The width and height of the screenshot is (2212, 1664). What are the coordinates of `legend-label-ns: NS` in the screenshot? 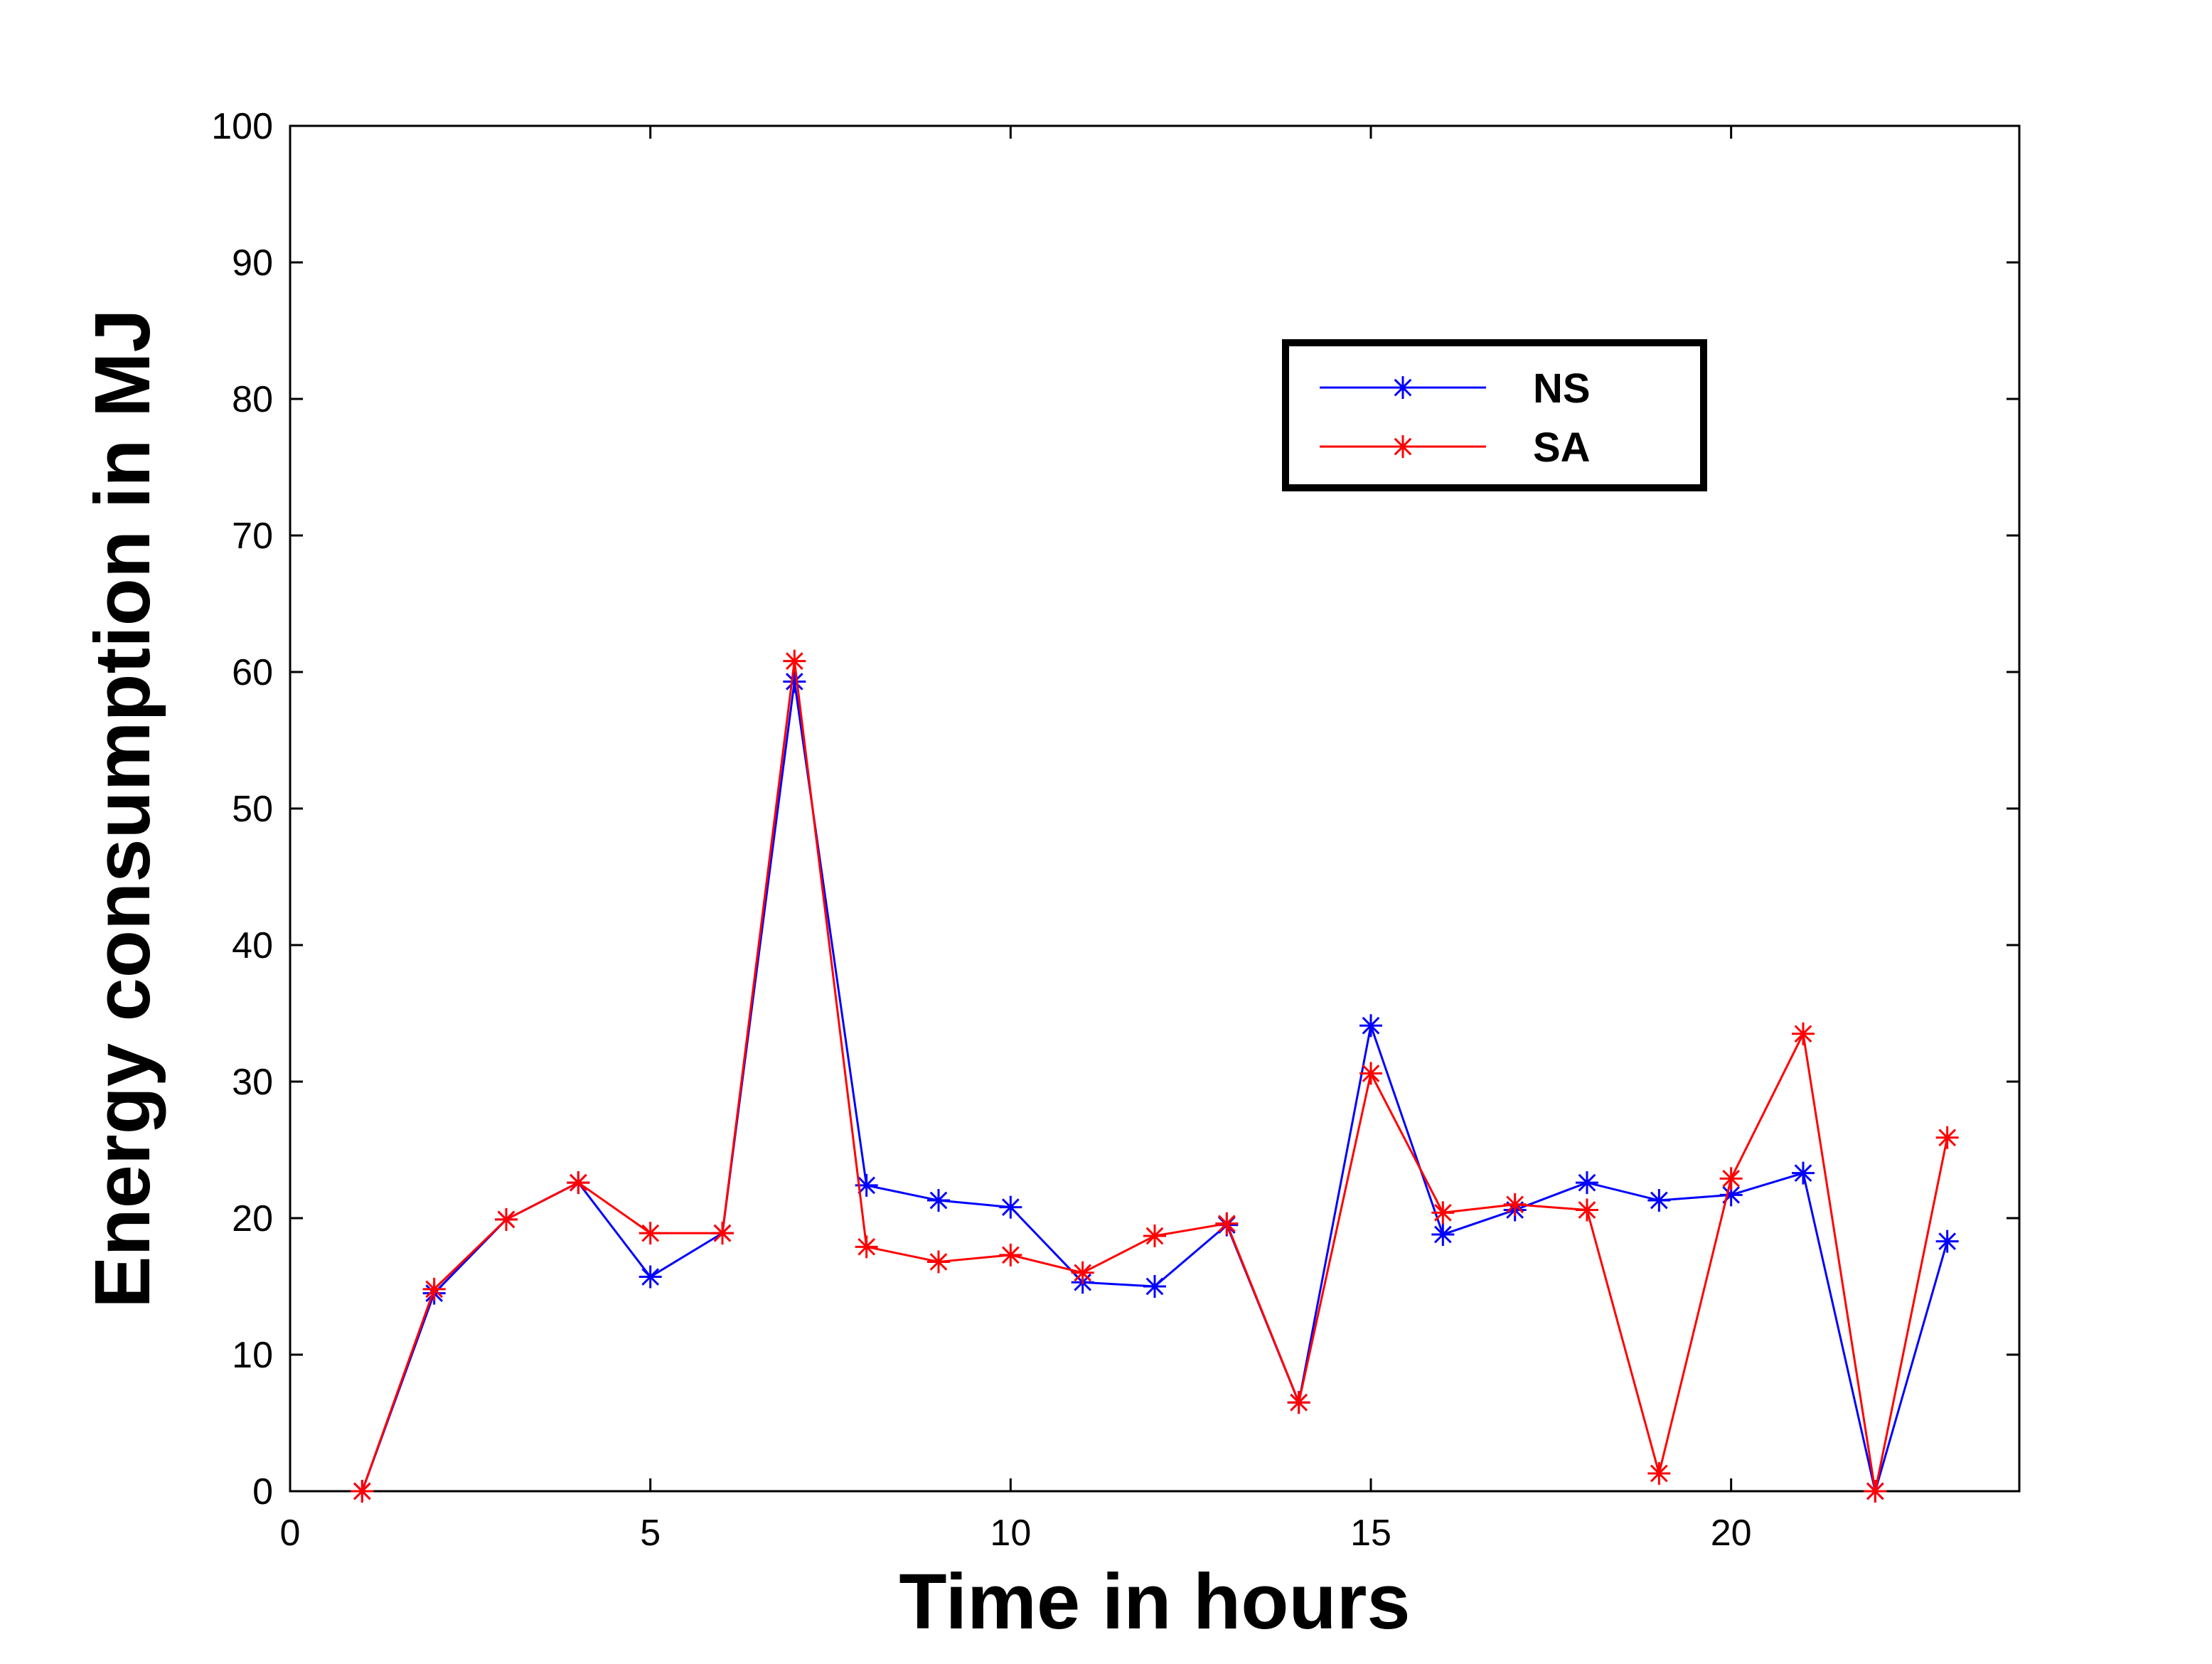 It's located at (1562, 389).